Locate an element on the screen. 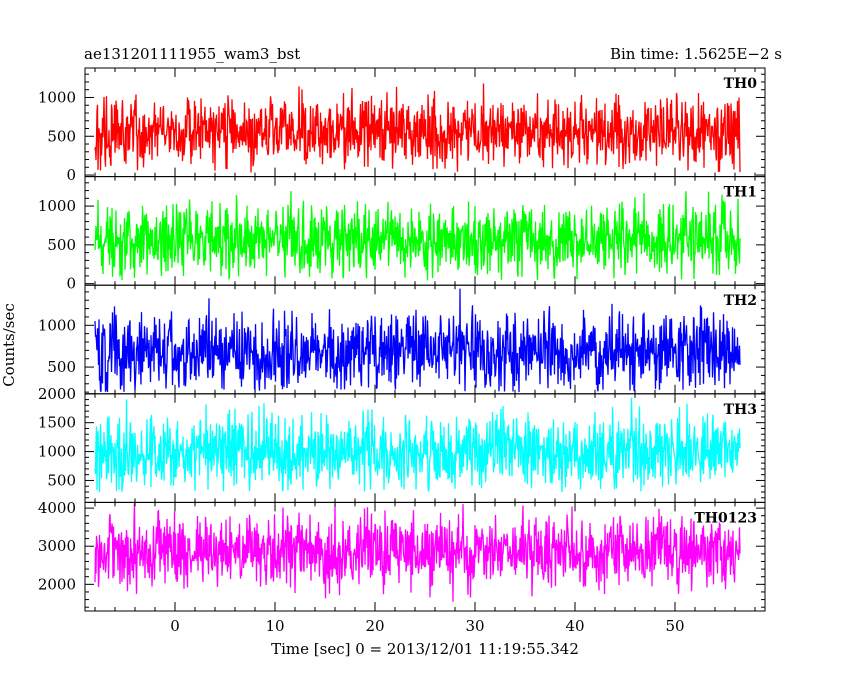 Image resolution: width=850 pixels, height=680 pixels. series-line-th2 is located at coordinates (417, 340).